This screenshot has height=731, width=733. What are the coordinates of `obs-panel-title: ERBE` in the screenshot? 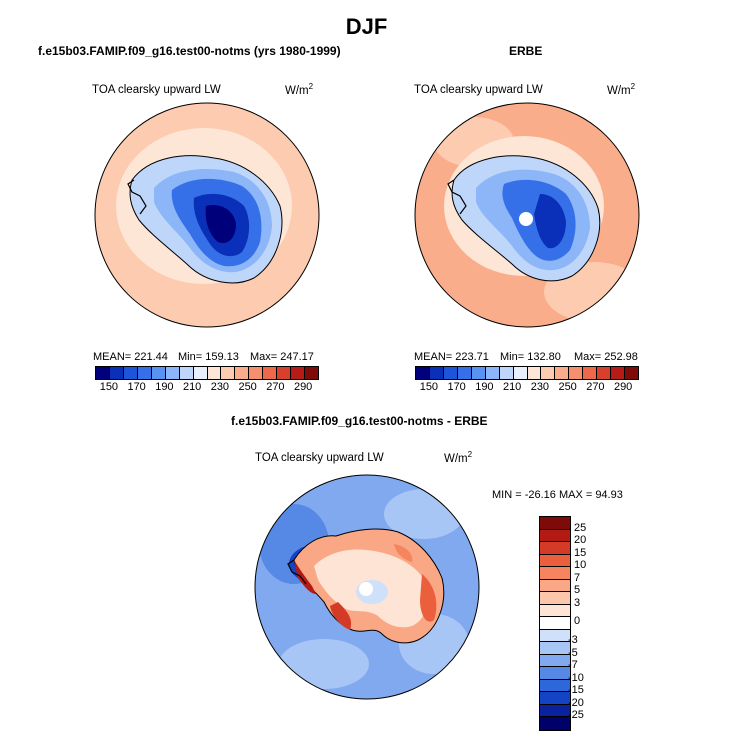 It's located at (526, 51).